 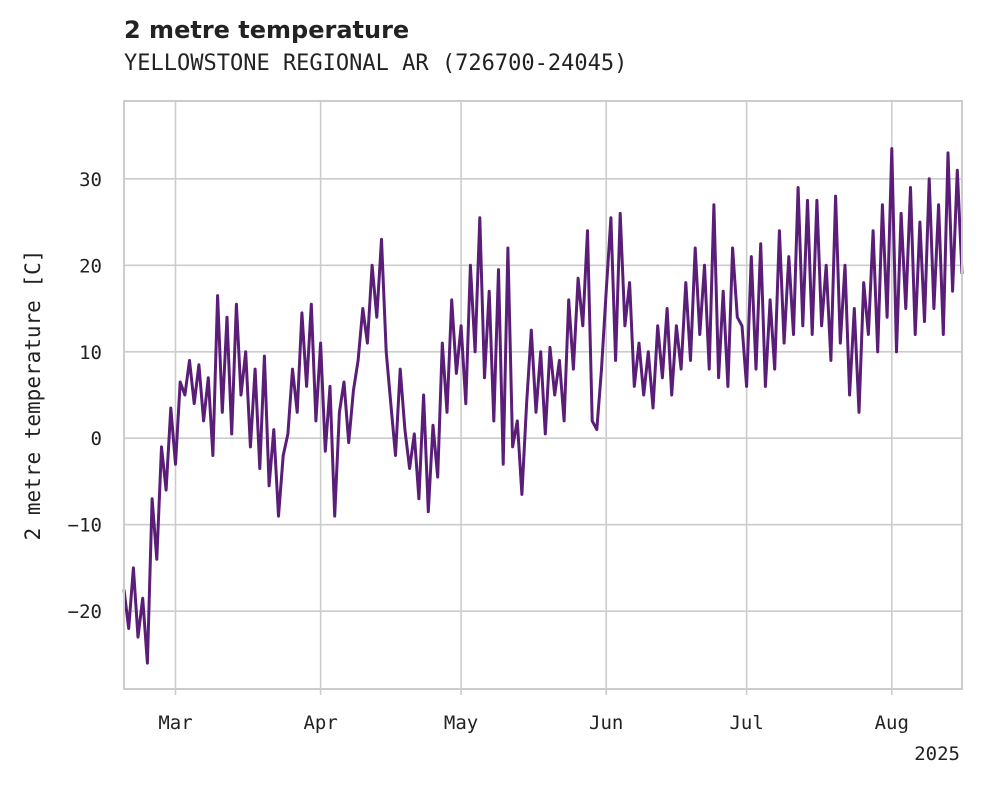 I want to click on x-offset-label: 2025, so click(x=937, y=754).